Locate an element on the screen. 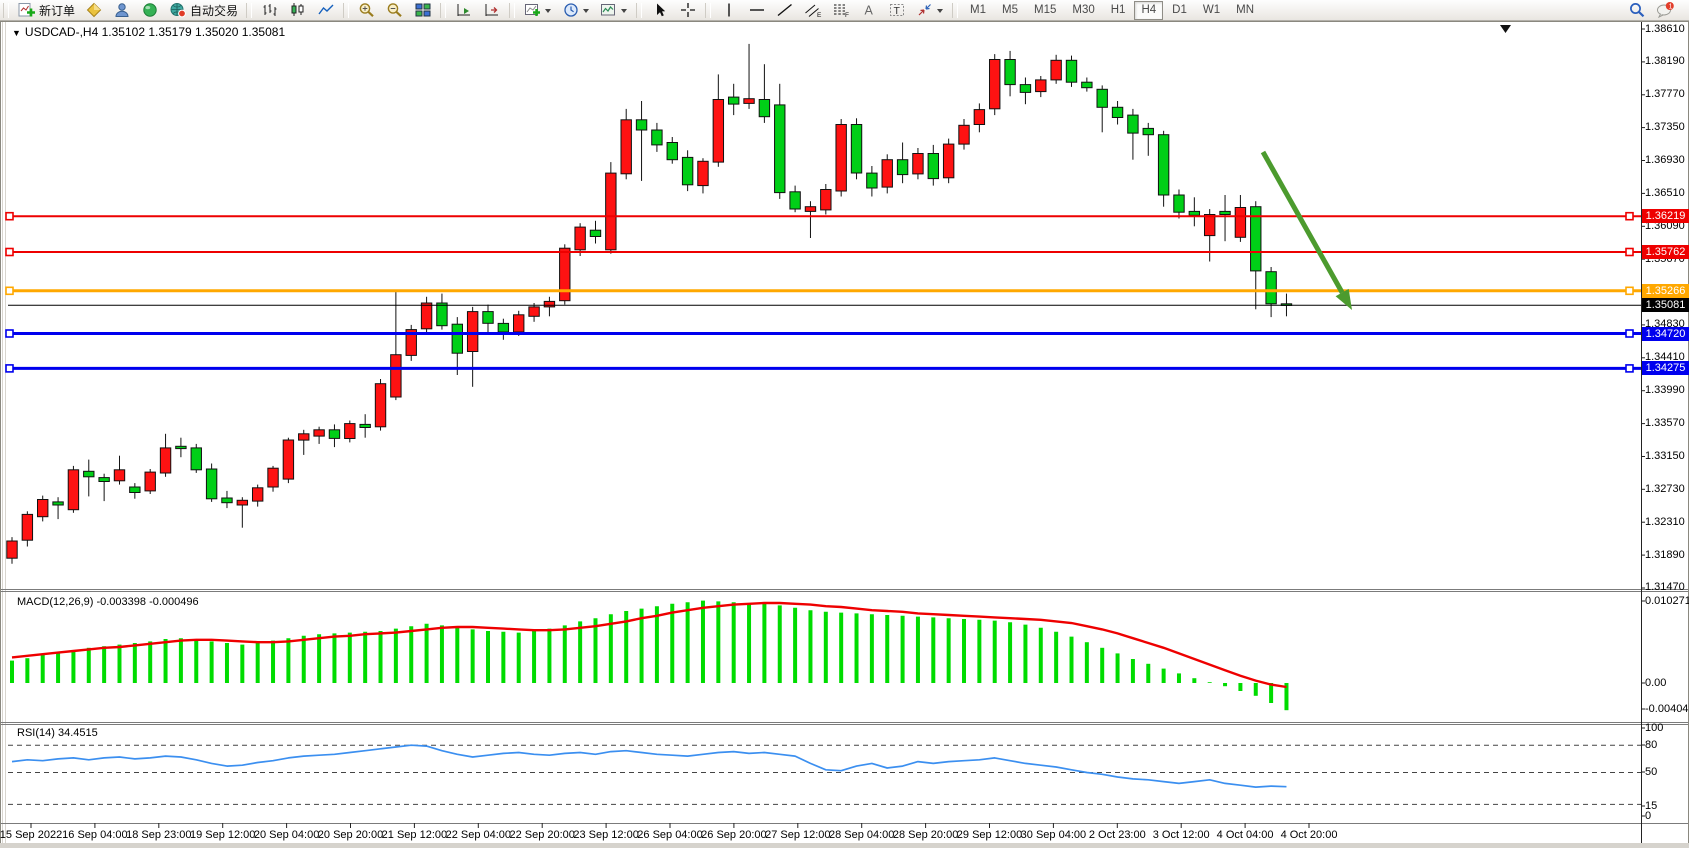  price-tick-label: 1.36930 is located at coordinates (1665, 160).